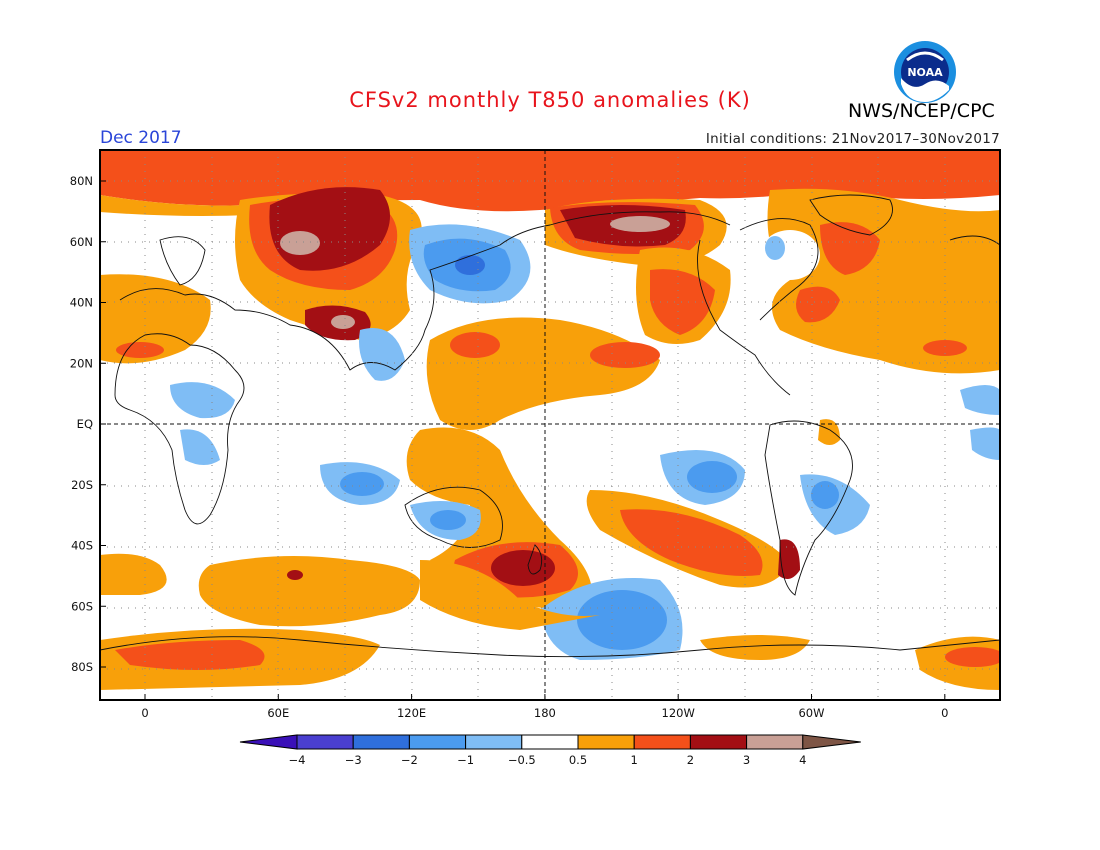 This screenshot has height=850, width=1100. What do you see at coordinates (746, 760) in the screenshot?
I see `colorbar-label: 3` at bounding box center [746, 760].